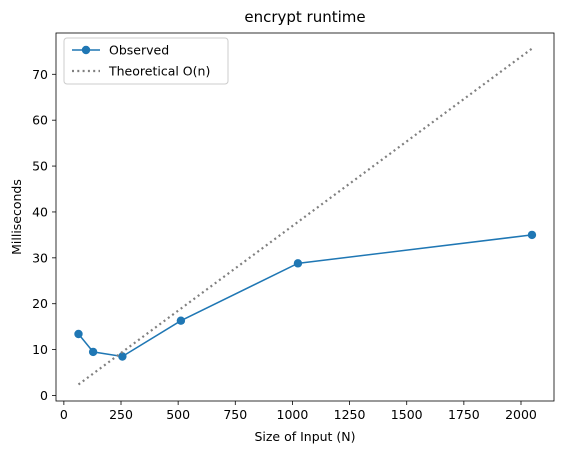  Describe the element at coordinates (40, 211) in the screenshot. I see `y-tick-label: 40` at that location.